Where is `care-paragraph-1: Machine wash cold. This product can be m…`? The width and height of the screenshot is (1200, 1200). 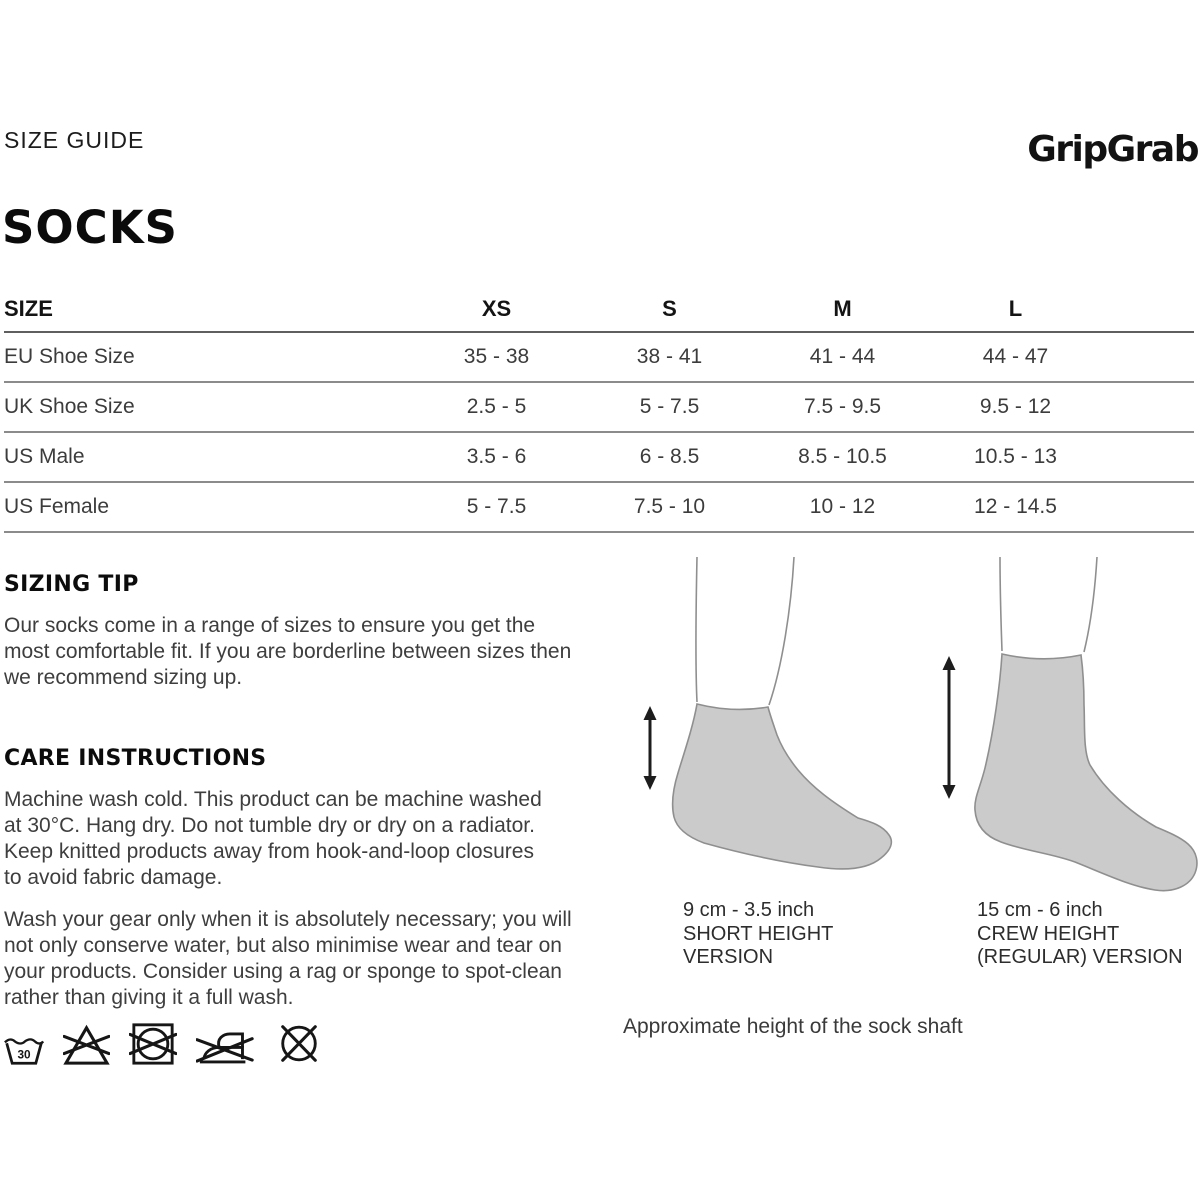 care-paragraph-1: Machine wash cold. This product can be m… is located at coordinates (273, 838).